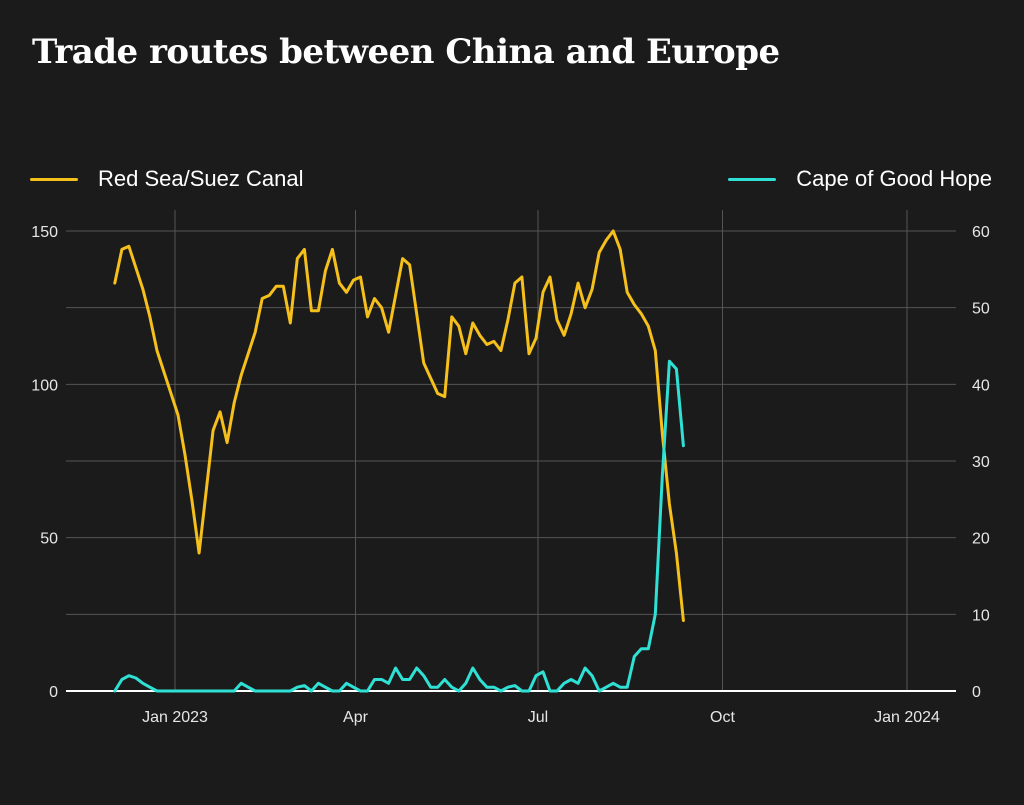  What do you see at coordinates (981, 615) in the screenshot?
I see `y-right-tick-label: 10` at bounding box center [981, 615].